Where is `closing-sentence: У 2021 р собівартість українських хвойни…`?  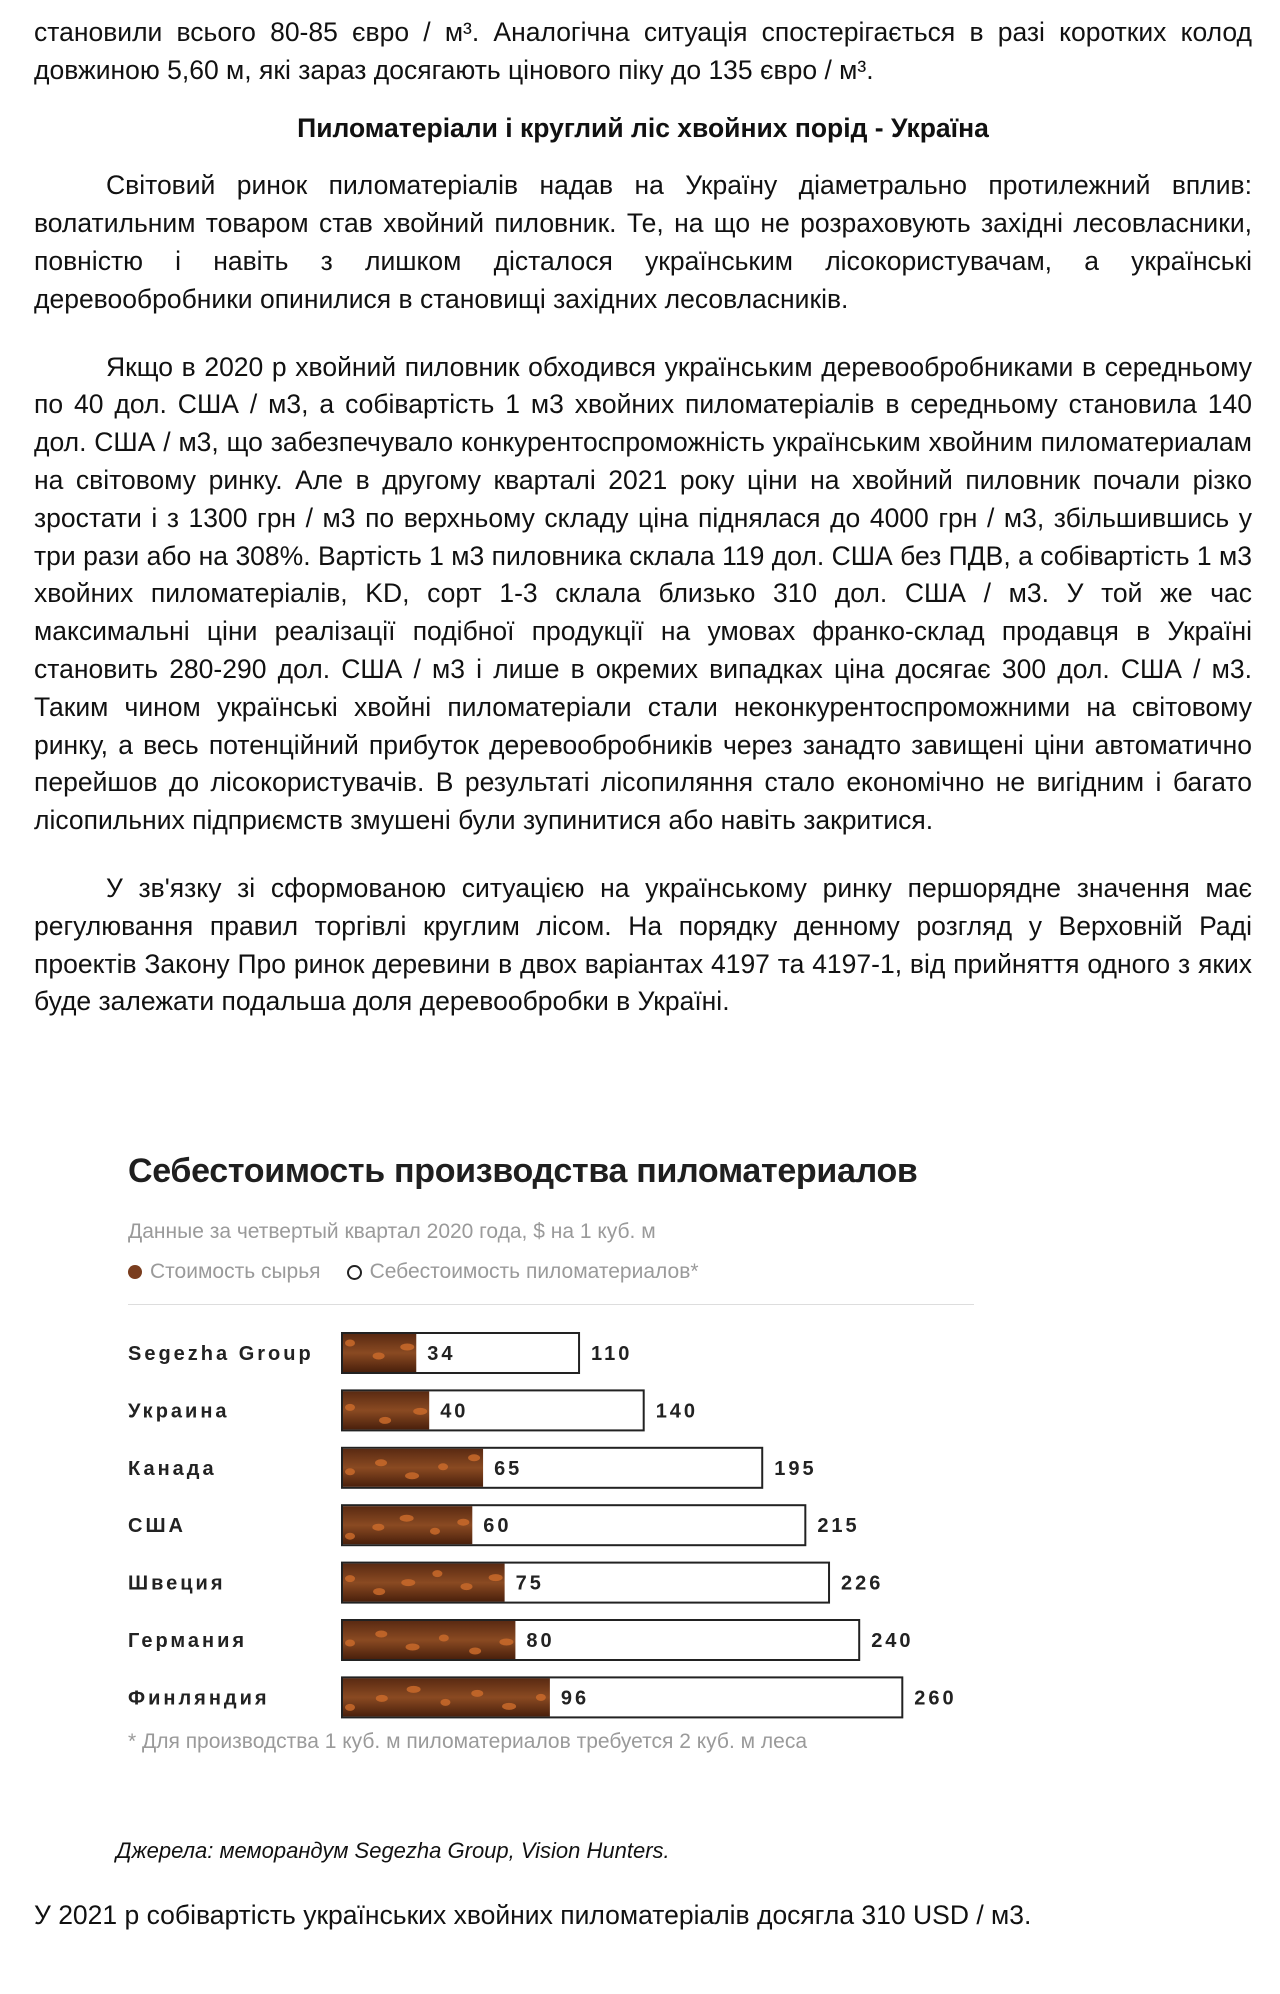
closing-sentence: У 2021 р собівартість українських хвойни… is located at coordinates (533, 1915).